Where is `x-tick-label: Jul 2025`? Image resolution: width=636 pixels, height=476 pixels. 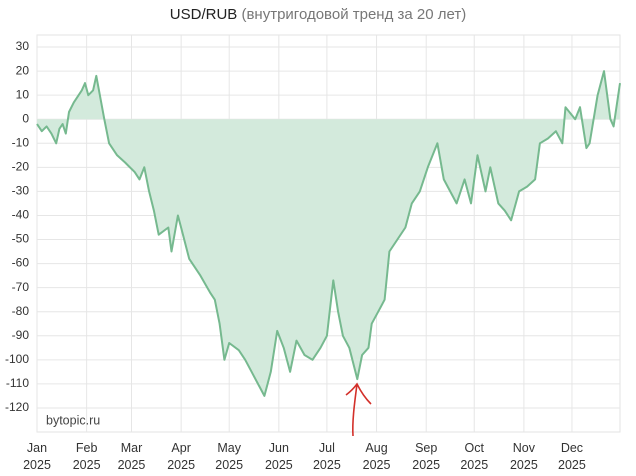 x-tick-label: Jul 2025 is located at coordinates (326, 456).